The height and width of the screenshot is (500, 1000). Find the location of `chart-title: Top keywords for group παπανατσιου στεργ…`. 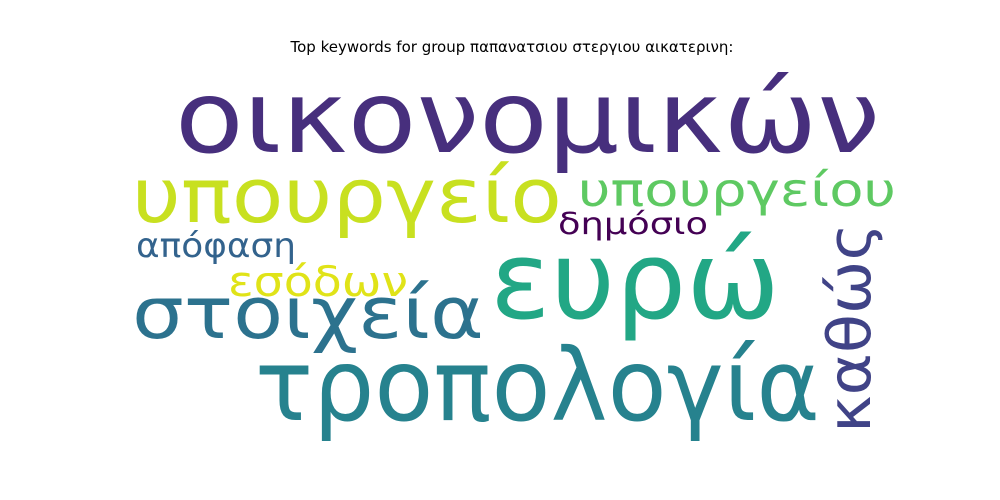

chart-title: Top keywords for group παπανατσιου στεργ… is located at coordinates (512, 47).